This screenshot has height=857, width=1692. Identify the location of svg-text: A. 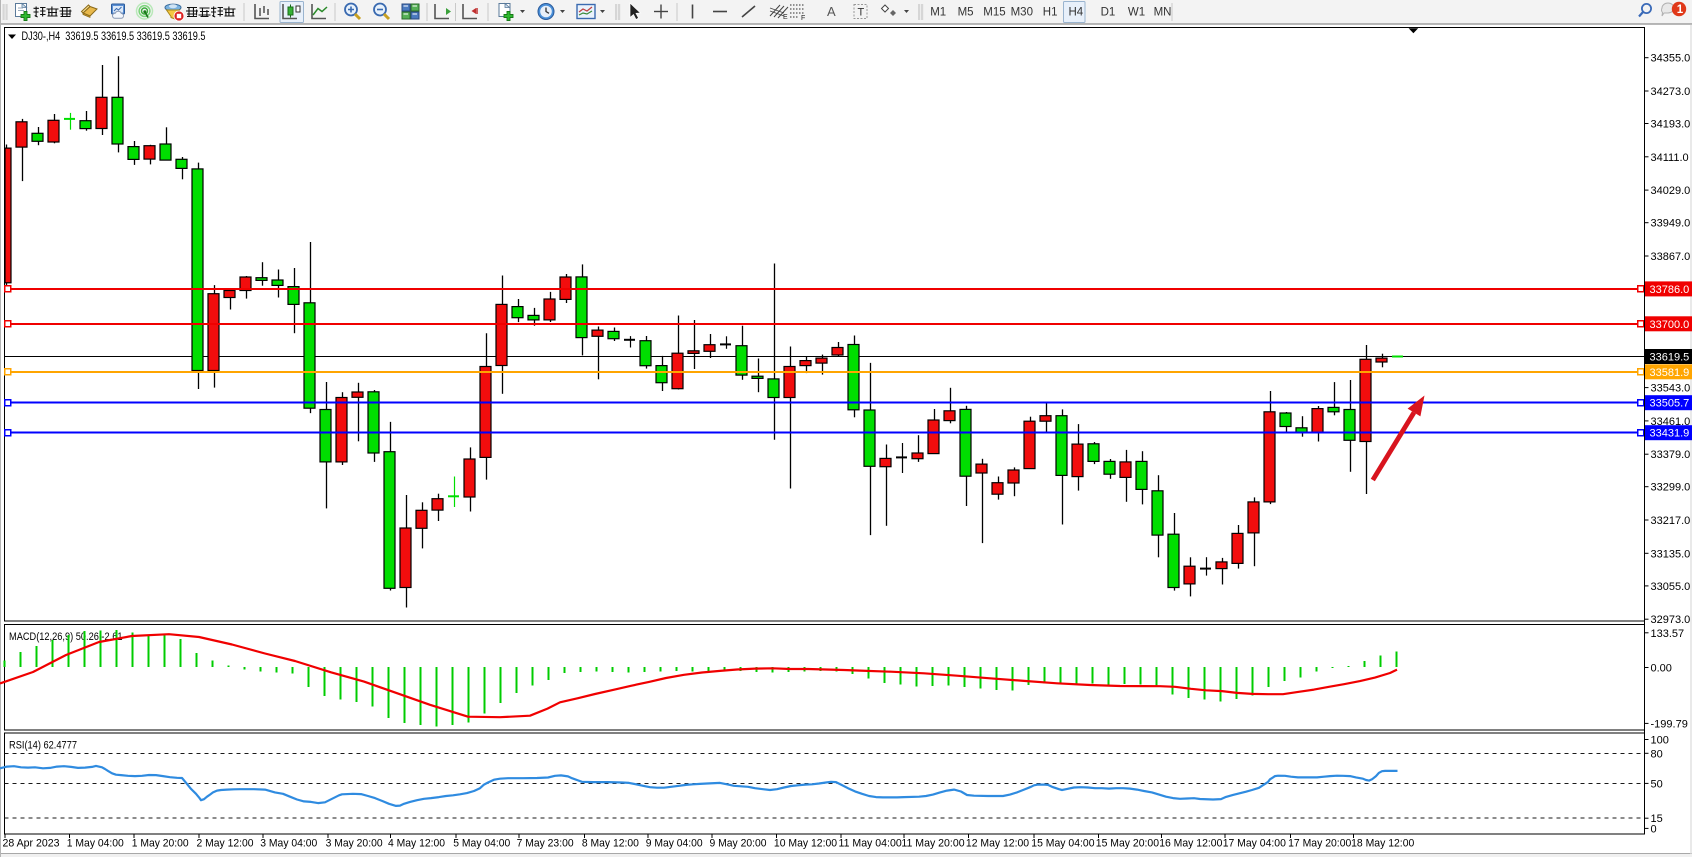
(831, 11).